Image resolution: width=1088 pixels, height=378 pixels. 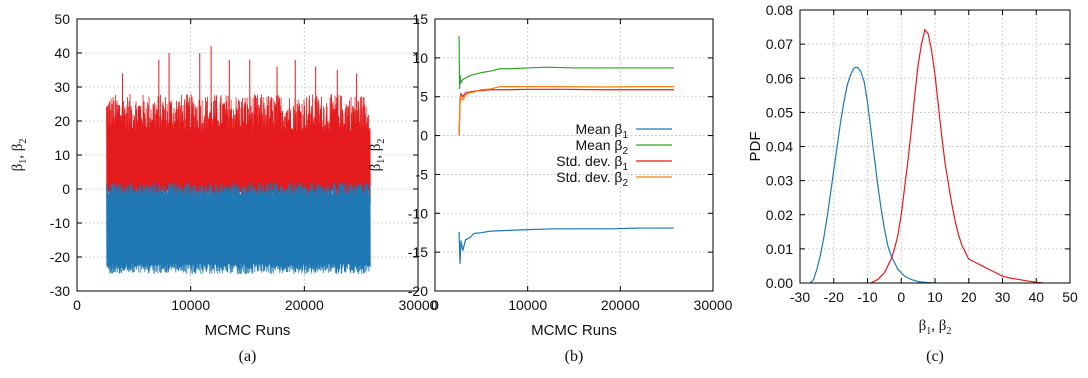 What do you see at coordinates (779, 249) in the screenshot?
I see `y-tick-label: 0.01` at bounding box center [779, 249].